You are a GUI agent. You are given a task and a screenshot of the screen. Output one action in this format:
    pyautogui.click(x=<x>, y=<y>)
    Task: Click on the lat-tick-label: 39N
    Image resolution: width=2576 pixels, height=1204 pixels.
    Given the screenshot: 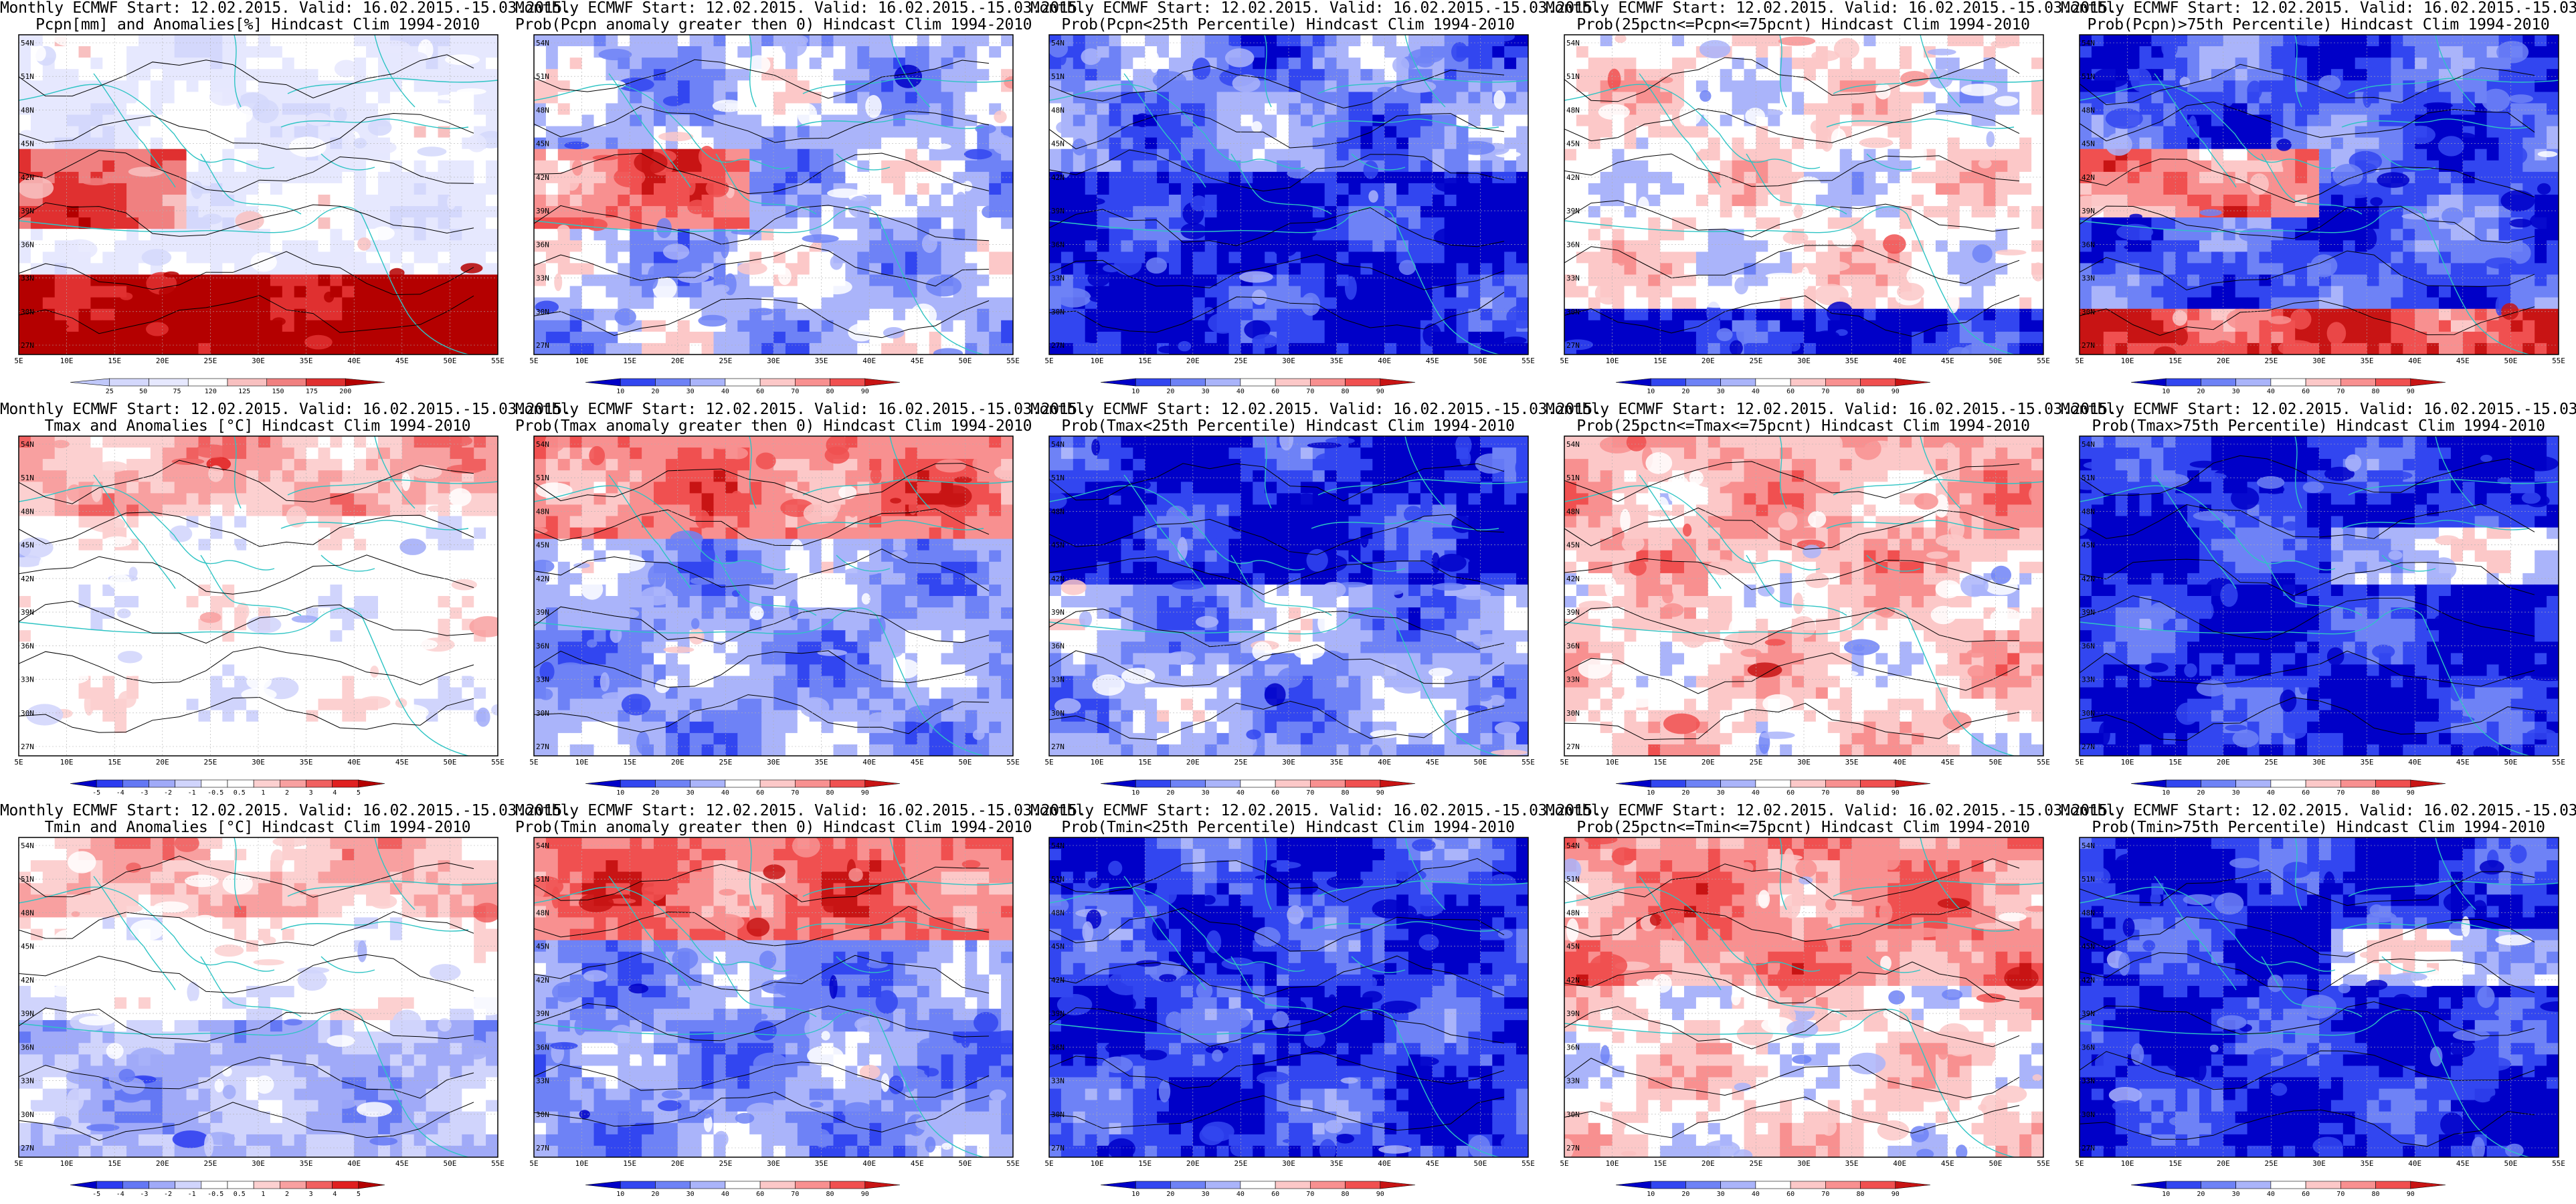 What is the action you would take?
    pyautogui.click(x=542, y=1013)
    